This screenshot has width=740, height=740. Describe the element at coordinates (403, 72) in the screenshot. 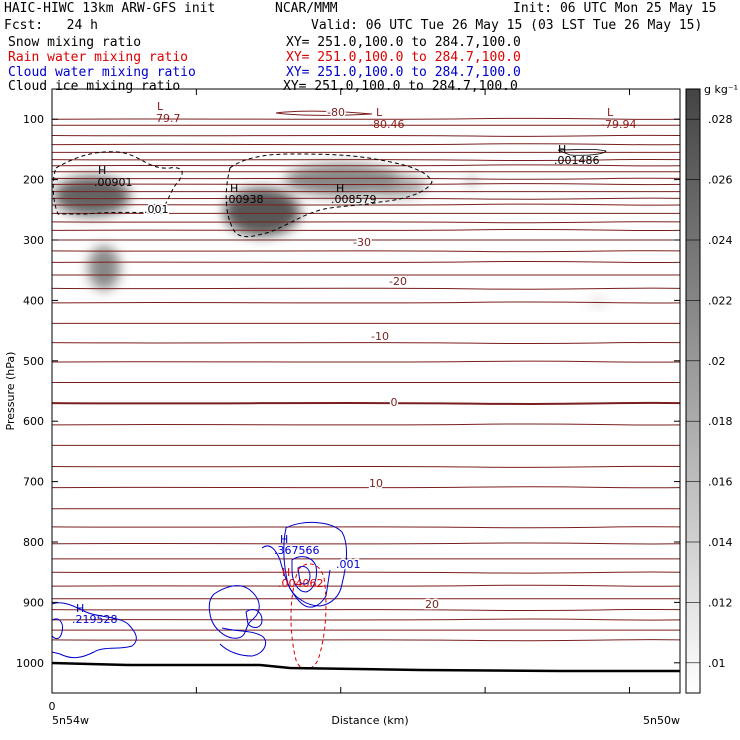

I see `field-xy-cloud-water: XY= 251.0,100.0 to 284.7,100.0` at that location.